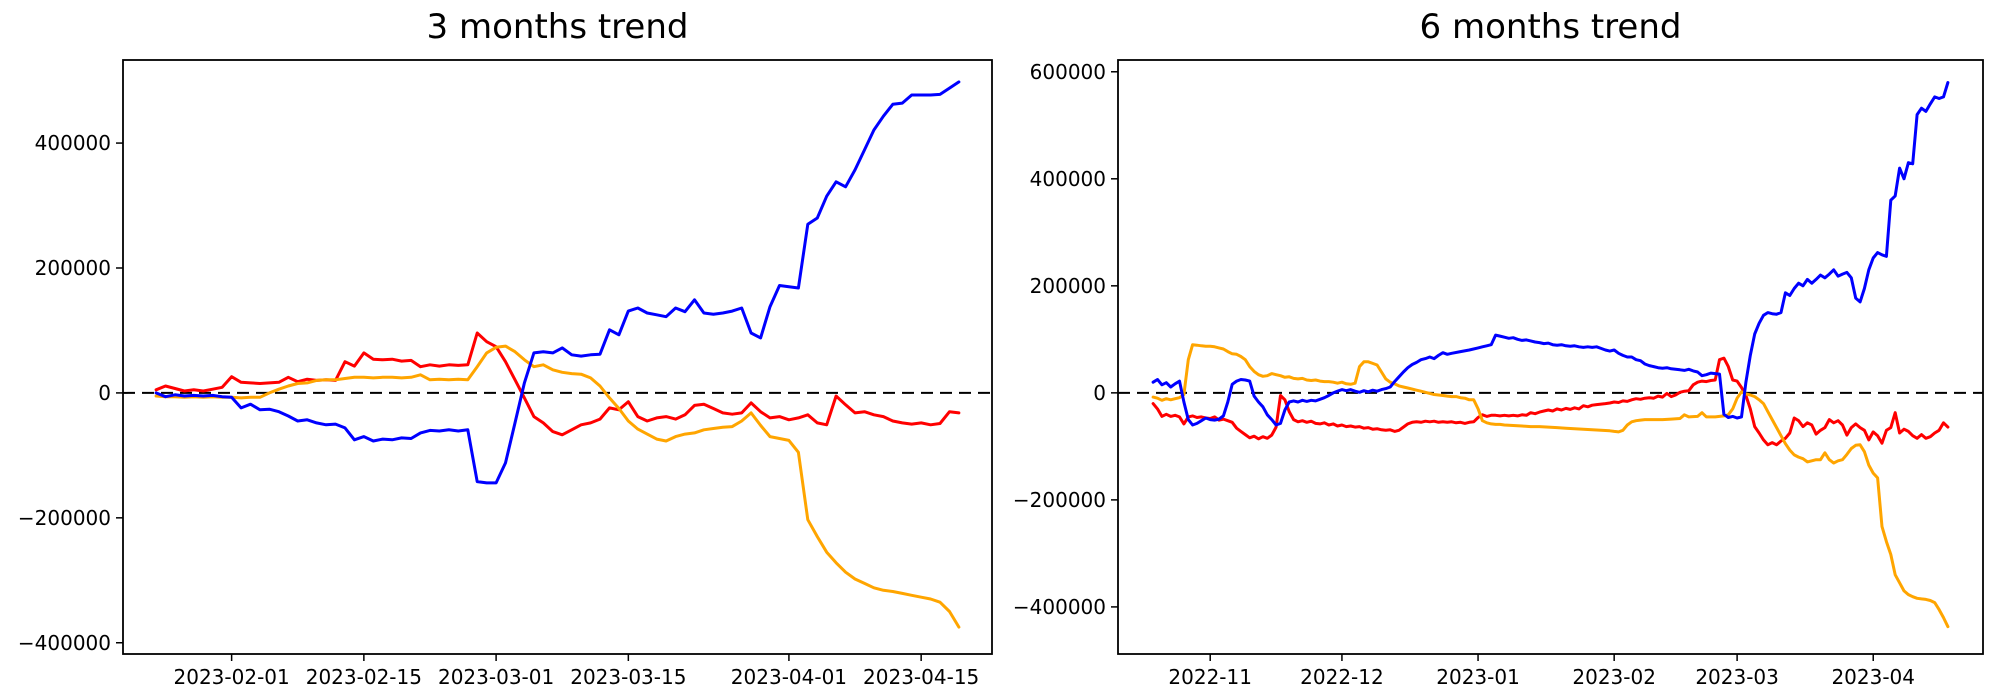 The image size is (2000, 700). What do you see at coordinates (496, 677) in the screenshot?
I see `x-tick-label: 2023-03-01` at bounding box center [496, 677].